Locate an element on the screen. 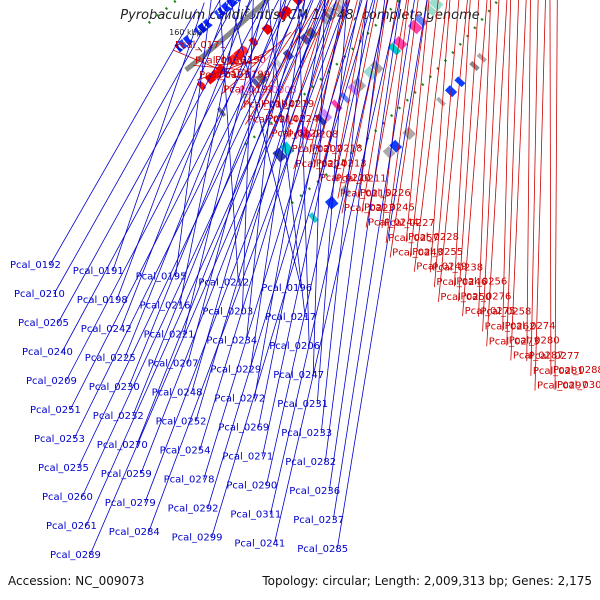  gene-label-rev: Pcal_0240 is located at coordinates (47, 352).